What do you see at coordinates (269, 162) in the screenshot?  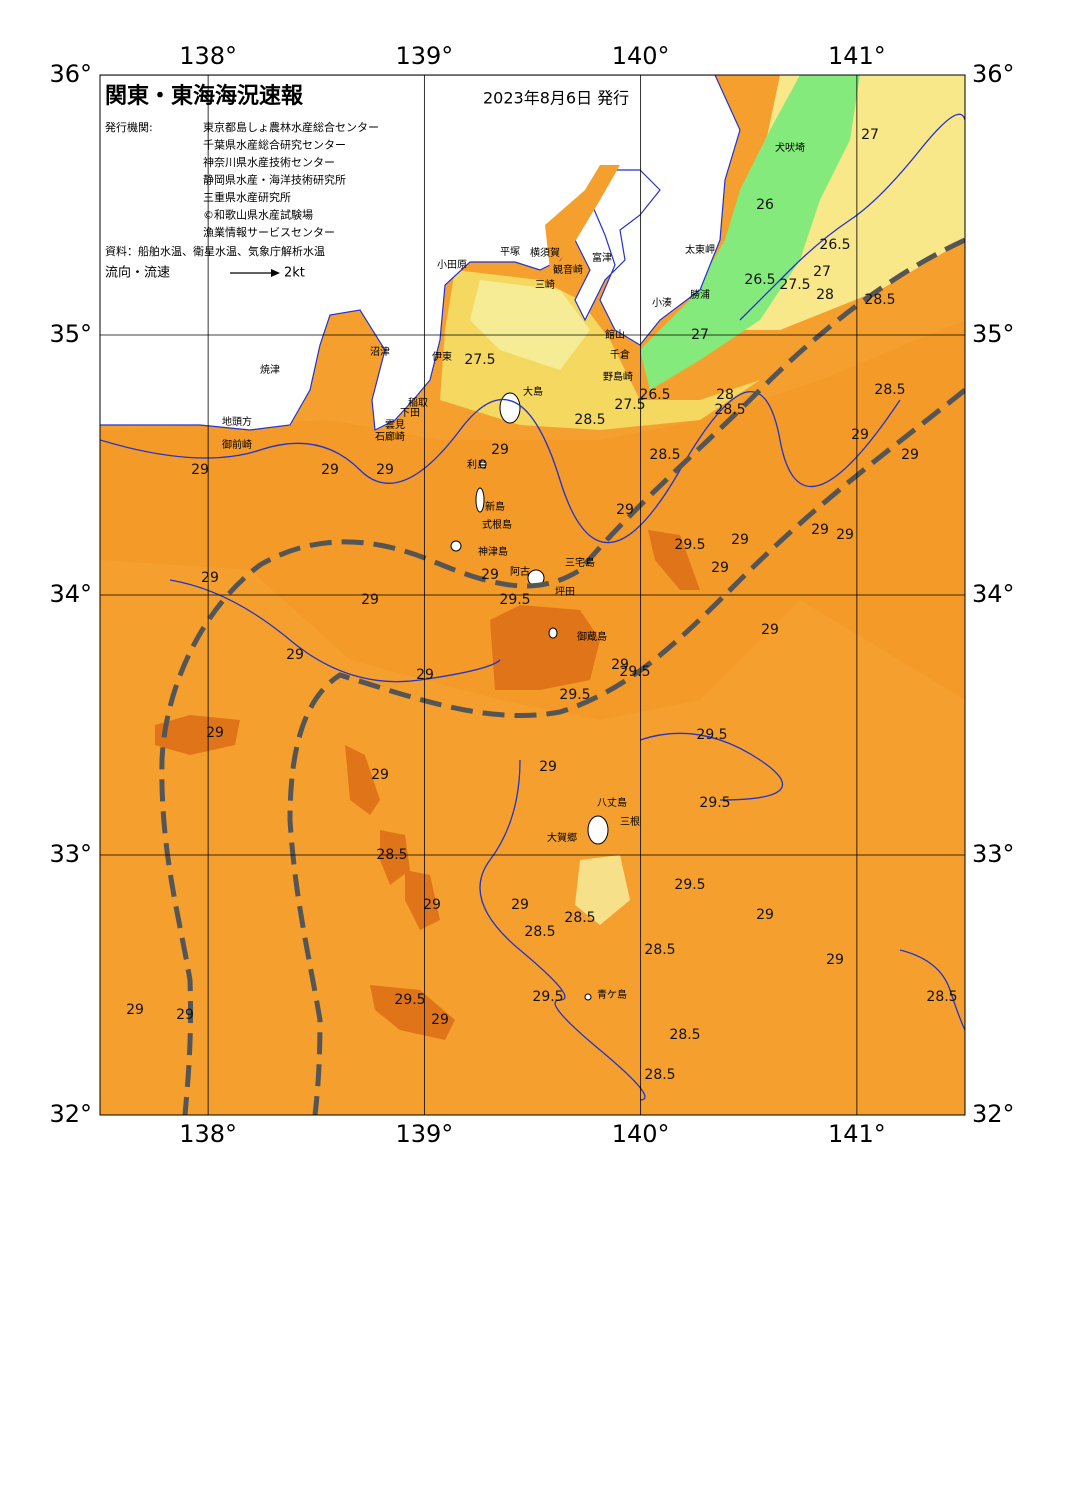 I see `issuer-name: 神奈川県水産技術センター` at bounding box center [269, 162].